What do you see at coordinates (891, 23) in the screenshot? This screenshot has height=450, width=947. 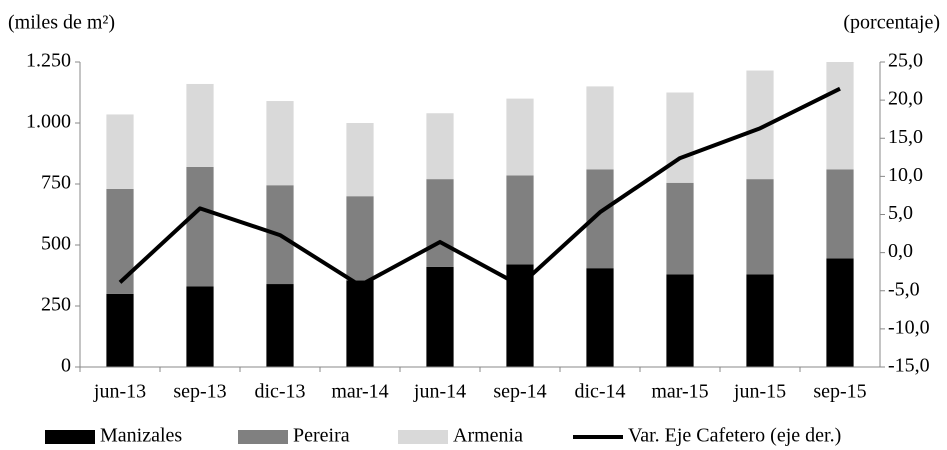 I see `y2-axis-label: (porcentaje)` at bounding box center [891, 23].